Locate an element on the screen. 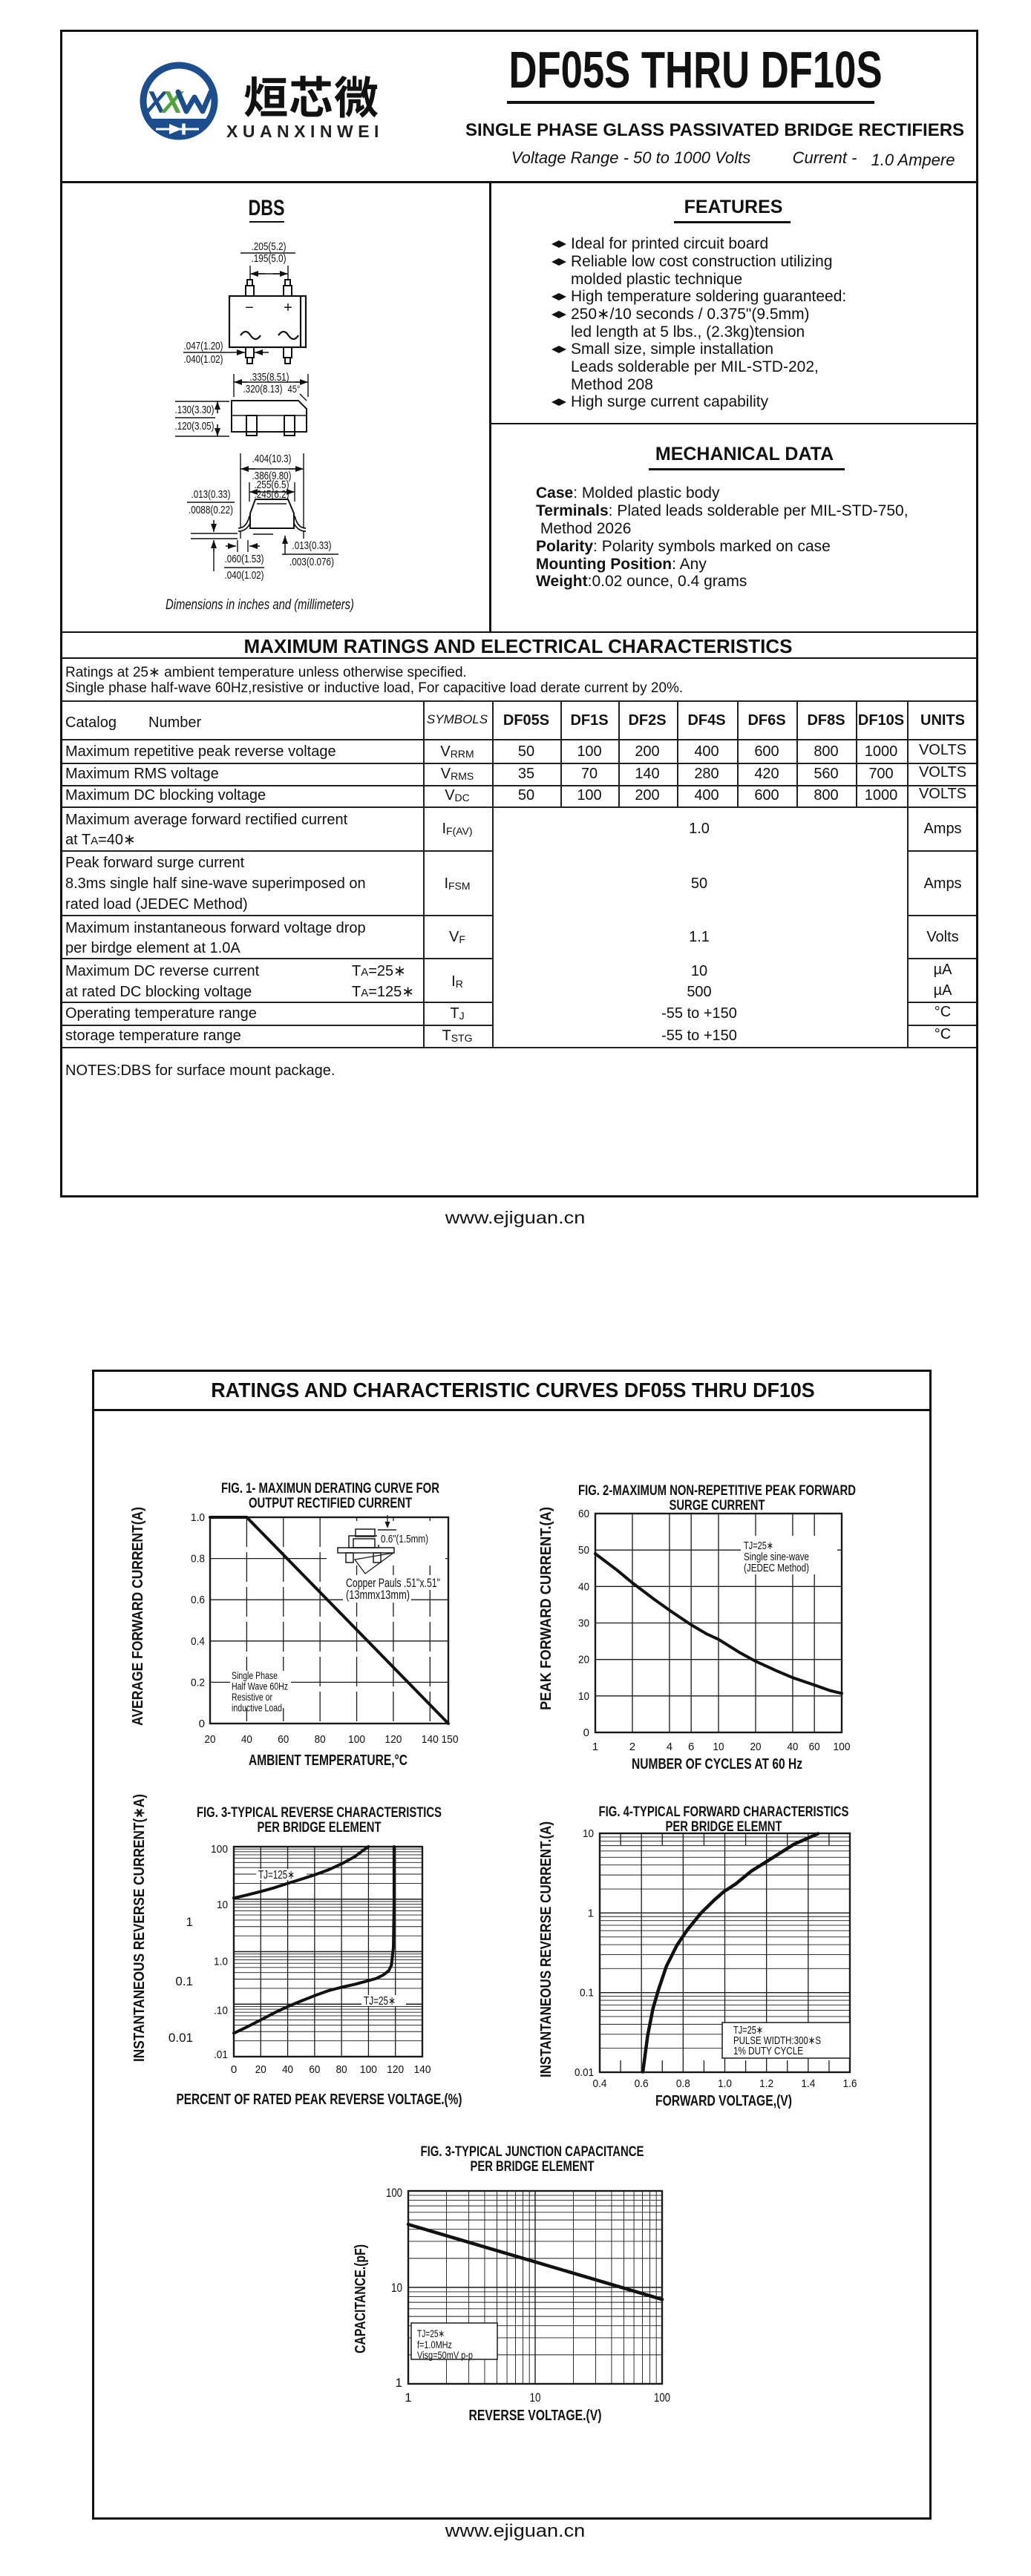 The width and height of the screenshot is (1031, 2576). svg-text: 6 is located at coordinates (691, 1747).